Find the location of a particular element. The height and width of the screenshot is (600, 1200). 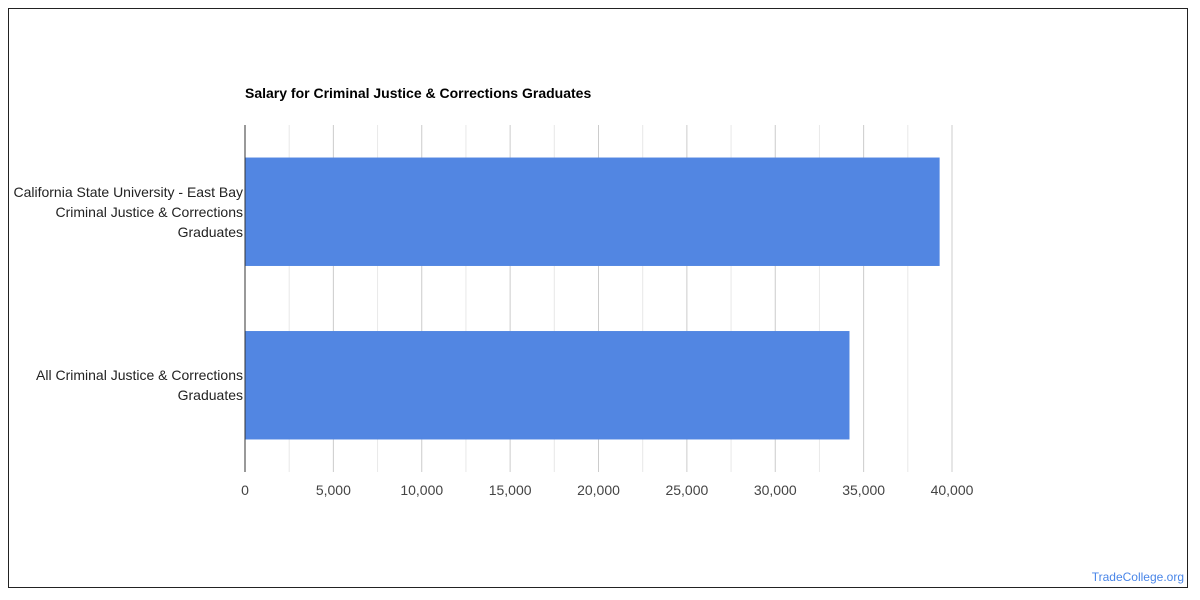

x-tick-label: 0 is located at coordinates (245, 490).